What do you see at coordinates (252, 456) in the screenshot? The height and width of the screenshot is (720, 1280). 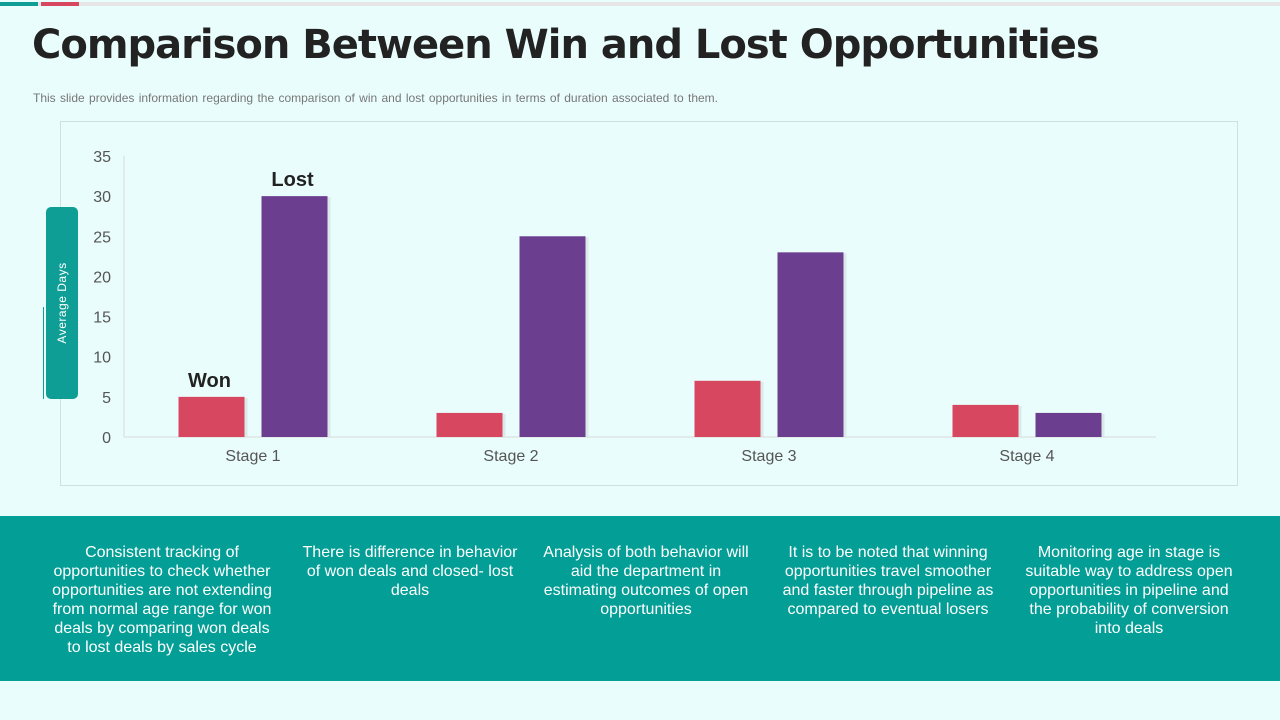 I see `x-tick-label: Stage 1` at bounding box center [252, 456].